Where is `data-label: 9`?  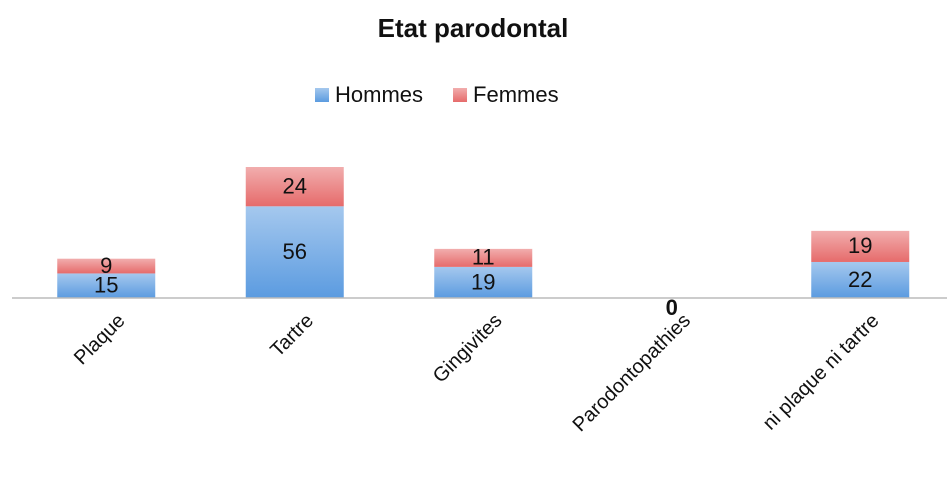
data-label: 9 is located at coordinates (106, 265).